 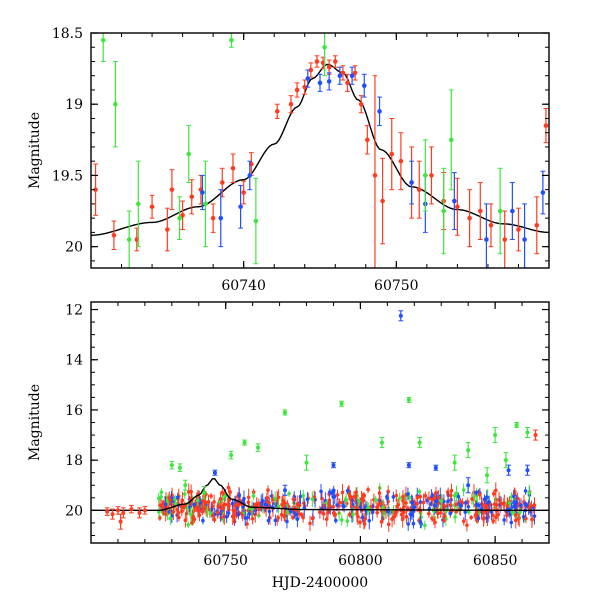 What do you see at coordinates (74, 361) in the screenshot?
I see `y-tick-label: 14` at bounding box center [74, 361].